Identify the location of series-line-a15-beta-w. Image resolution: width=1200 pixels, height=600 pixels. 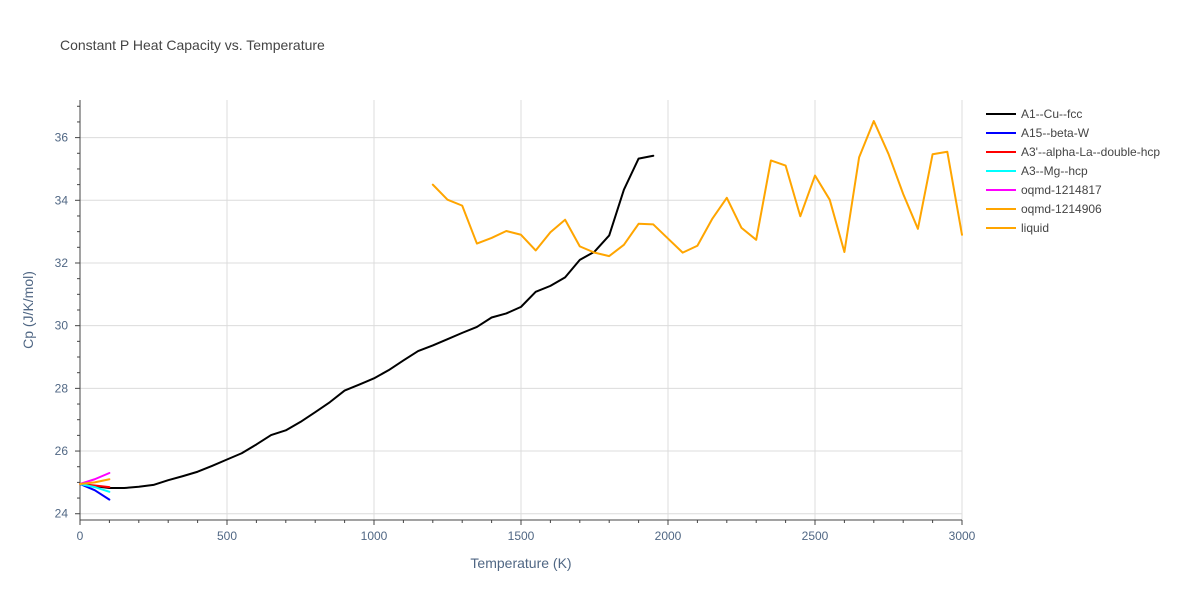
(95, 491).